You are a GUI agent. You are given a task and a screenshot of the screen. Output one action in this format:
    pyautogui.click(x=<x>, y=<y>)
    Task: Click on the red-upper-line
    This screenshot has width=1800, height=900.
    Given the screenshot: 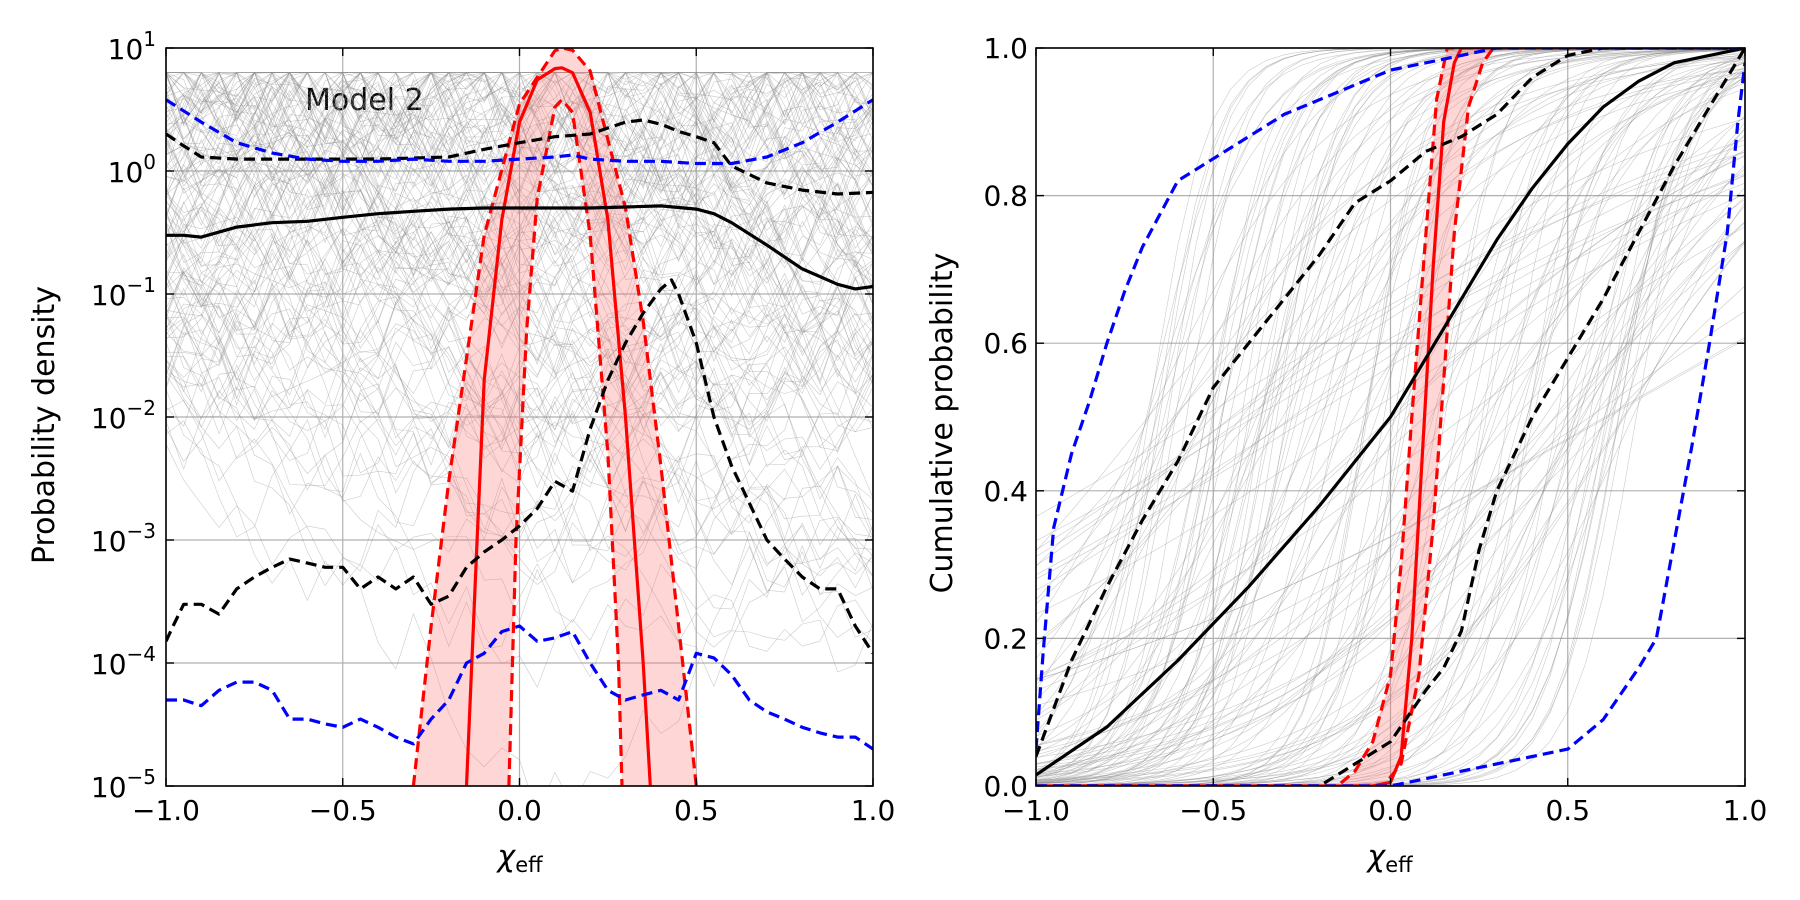 What is the action you would take?
    pyautogui.click(x=554, y=417)
    